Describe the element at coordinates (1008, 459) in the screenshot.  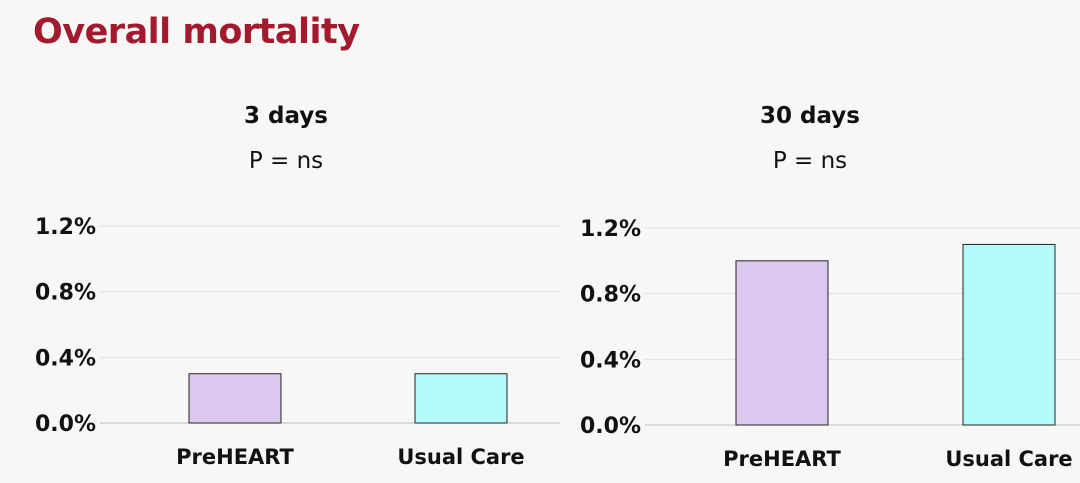
I see `chart-2-category-label: Usual Care` at that location.